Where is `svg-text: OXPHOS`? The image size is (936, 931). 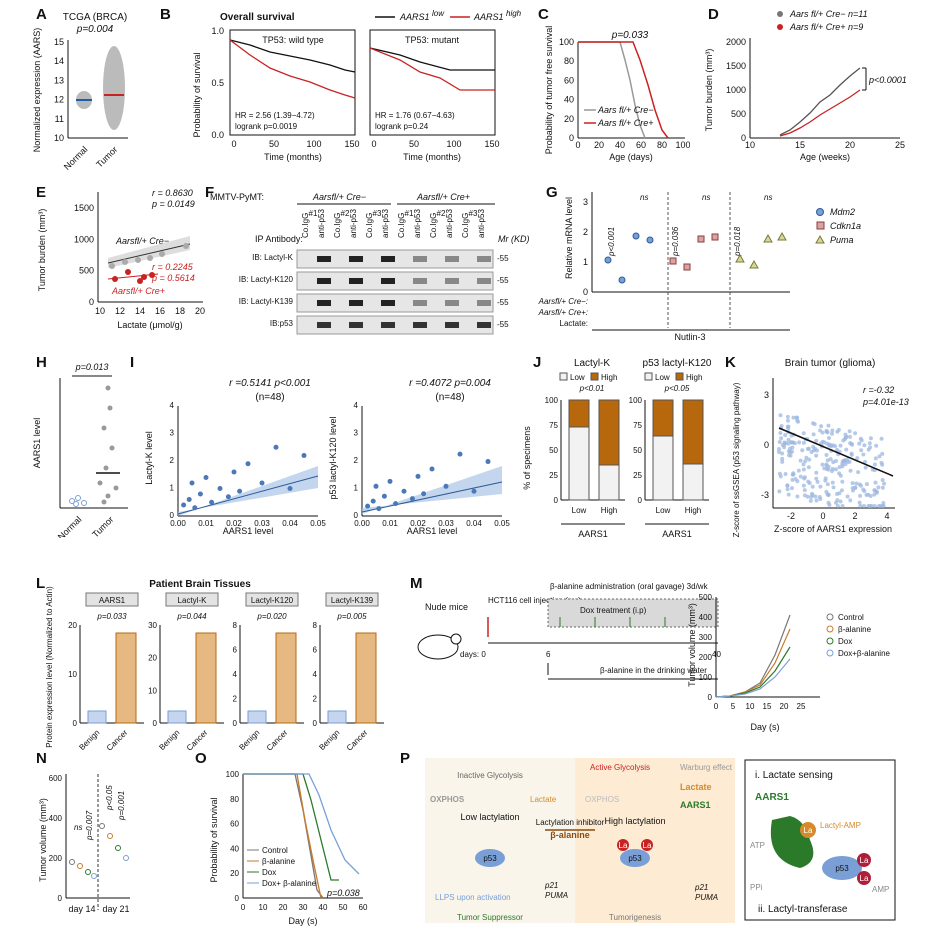
svg-text: OXPHOS is located at coordinates (602, 799).